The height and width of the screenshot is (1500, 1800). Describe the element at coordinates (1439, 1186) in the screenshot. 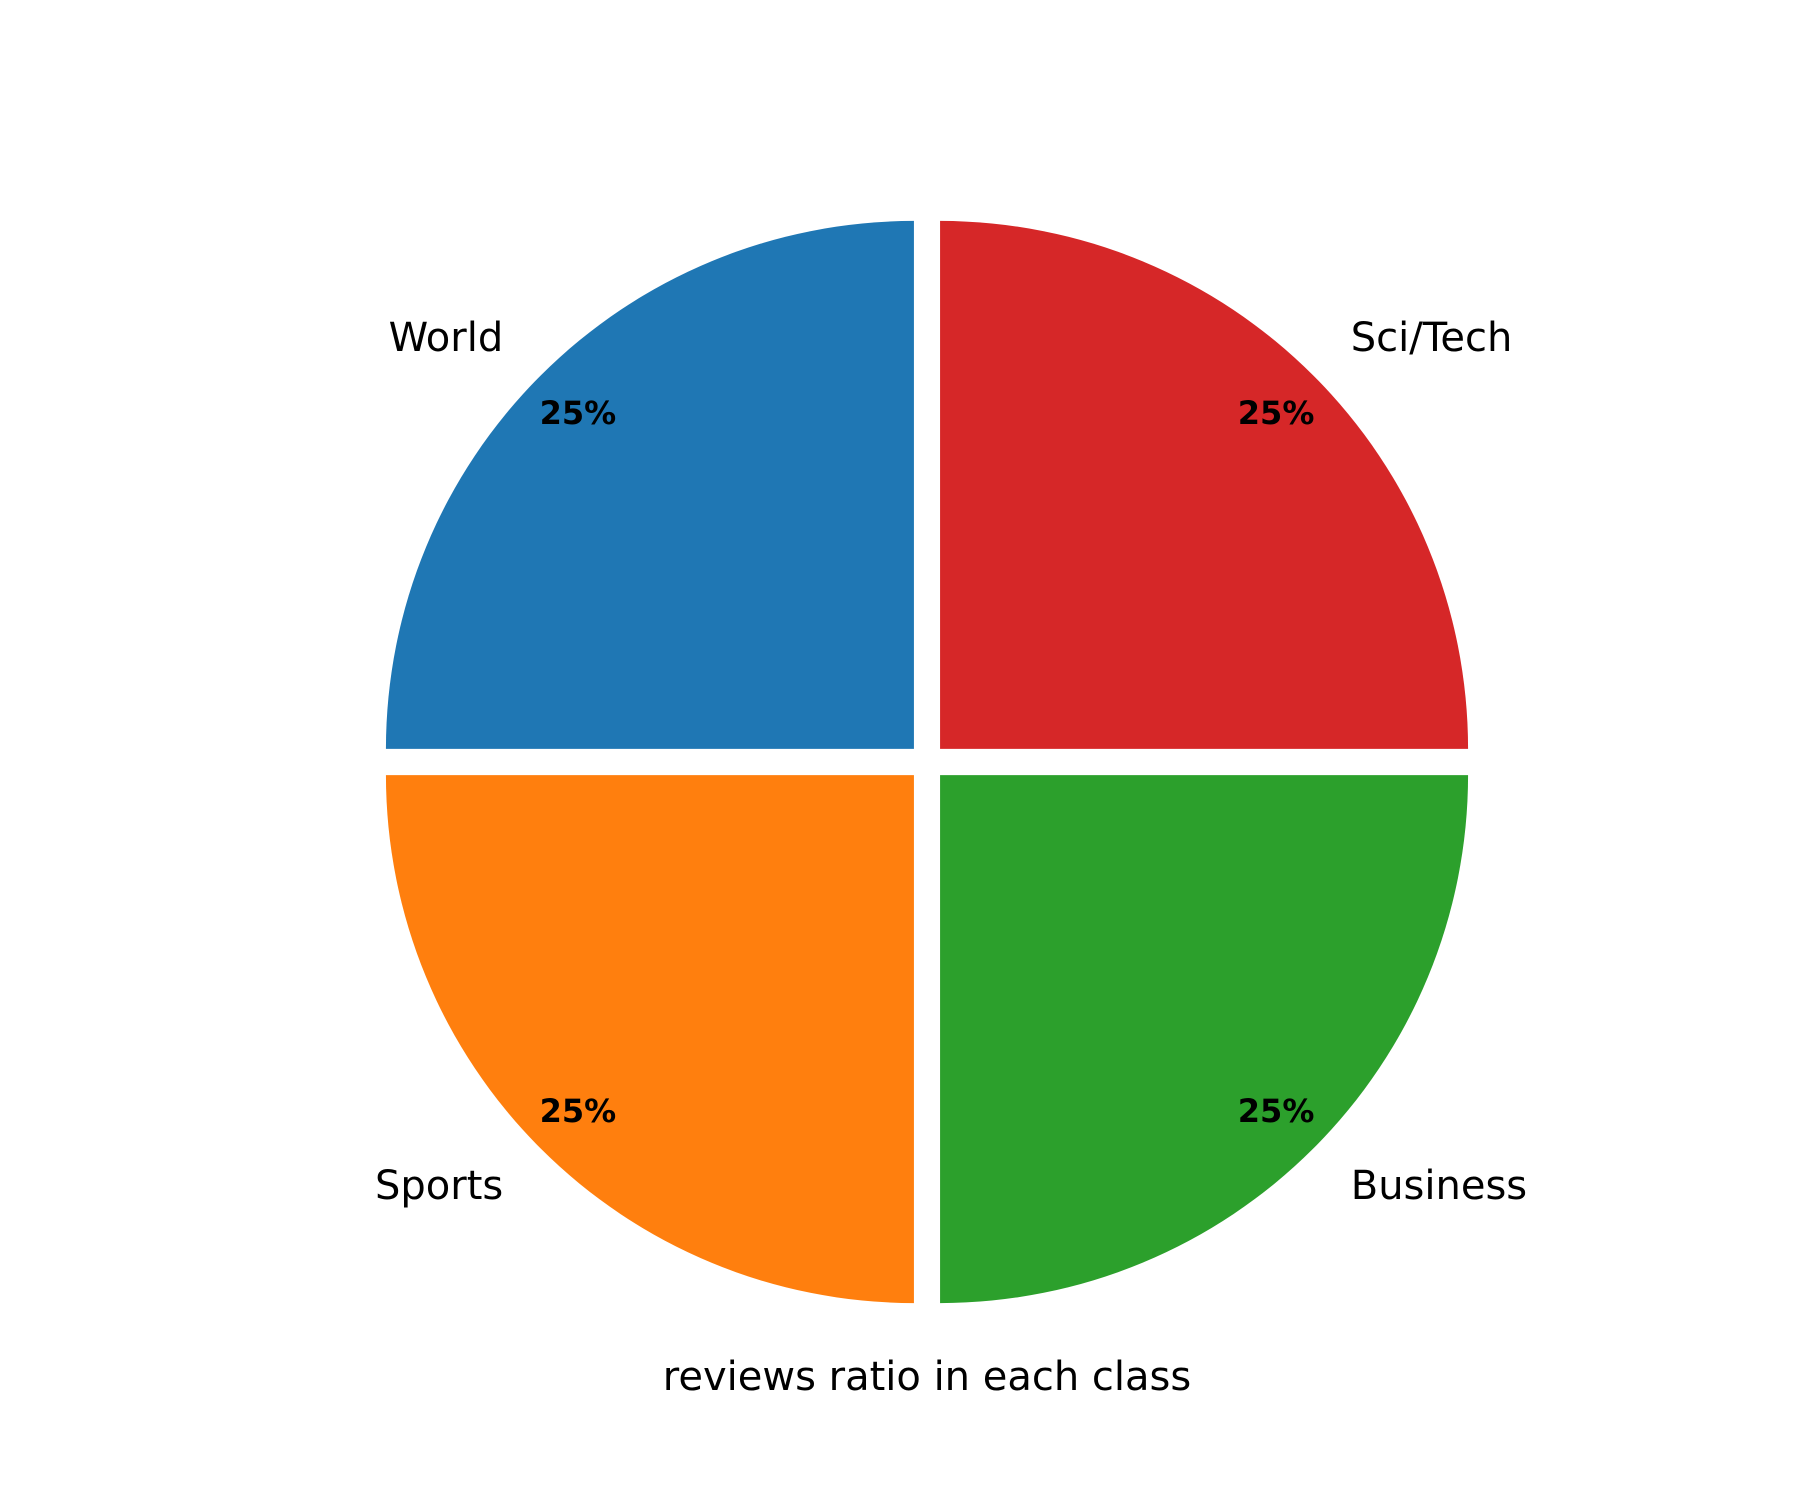

I see `slice-label-business: Business` at that location.